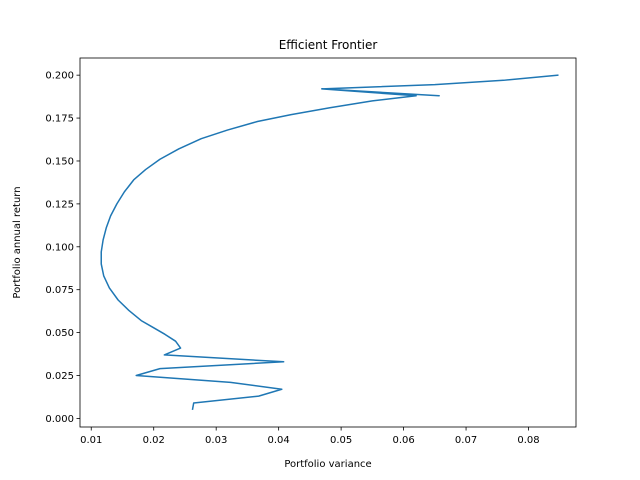  What do you see at coordinates (59, 161) in the screenshot?
I see `y-tick-label: 0.150` at bounding box center [59, 161].